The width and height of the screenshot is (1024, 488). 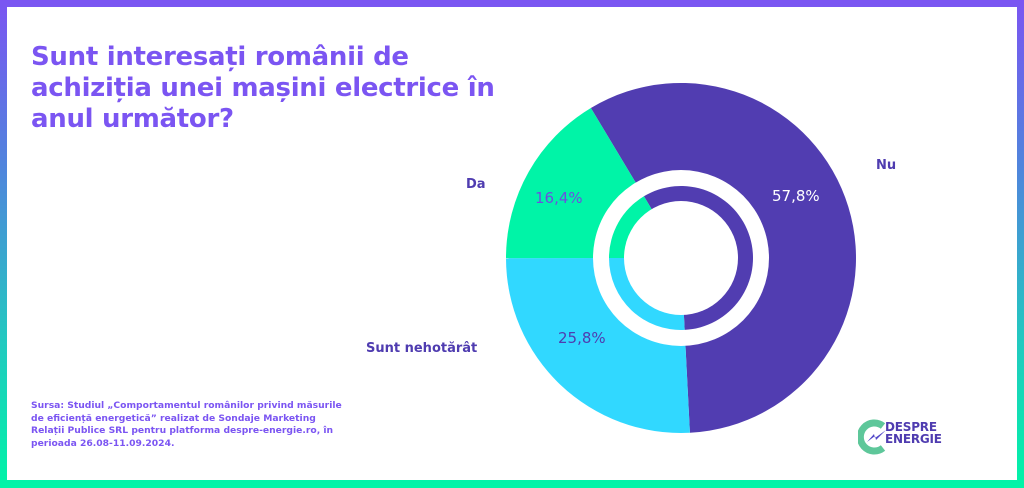 I want to click on logo-line-1: DESPRE, so click(x=911, y=427).